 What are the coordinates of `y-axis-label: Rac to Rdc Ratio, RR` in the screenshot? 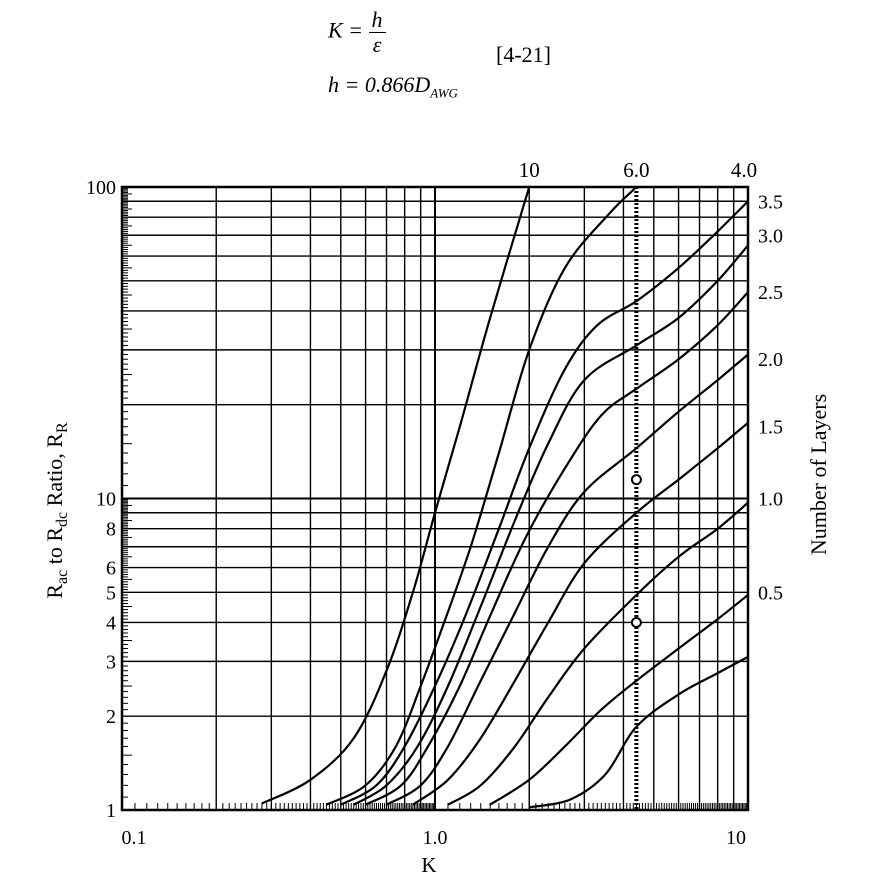 It's located at (56, 510).